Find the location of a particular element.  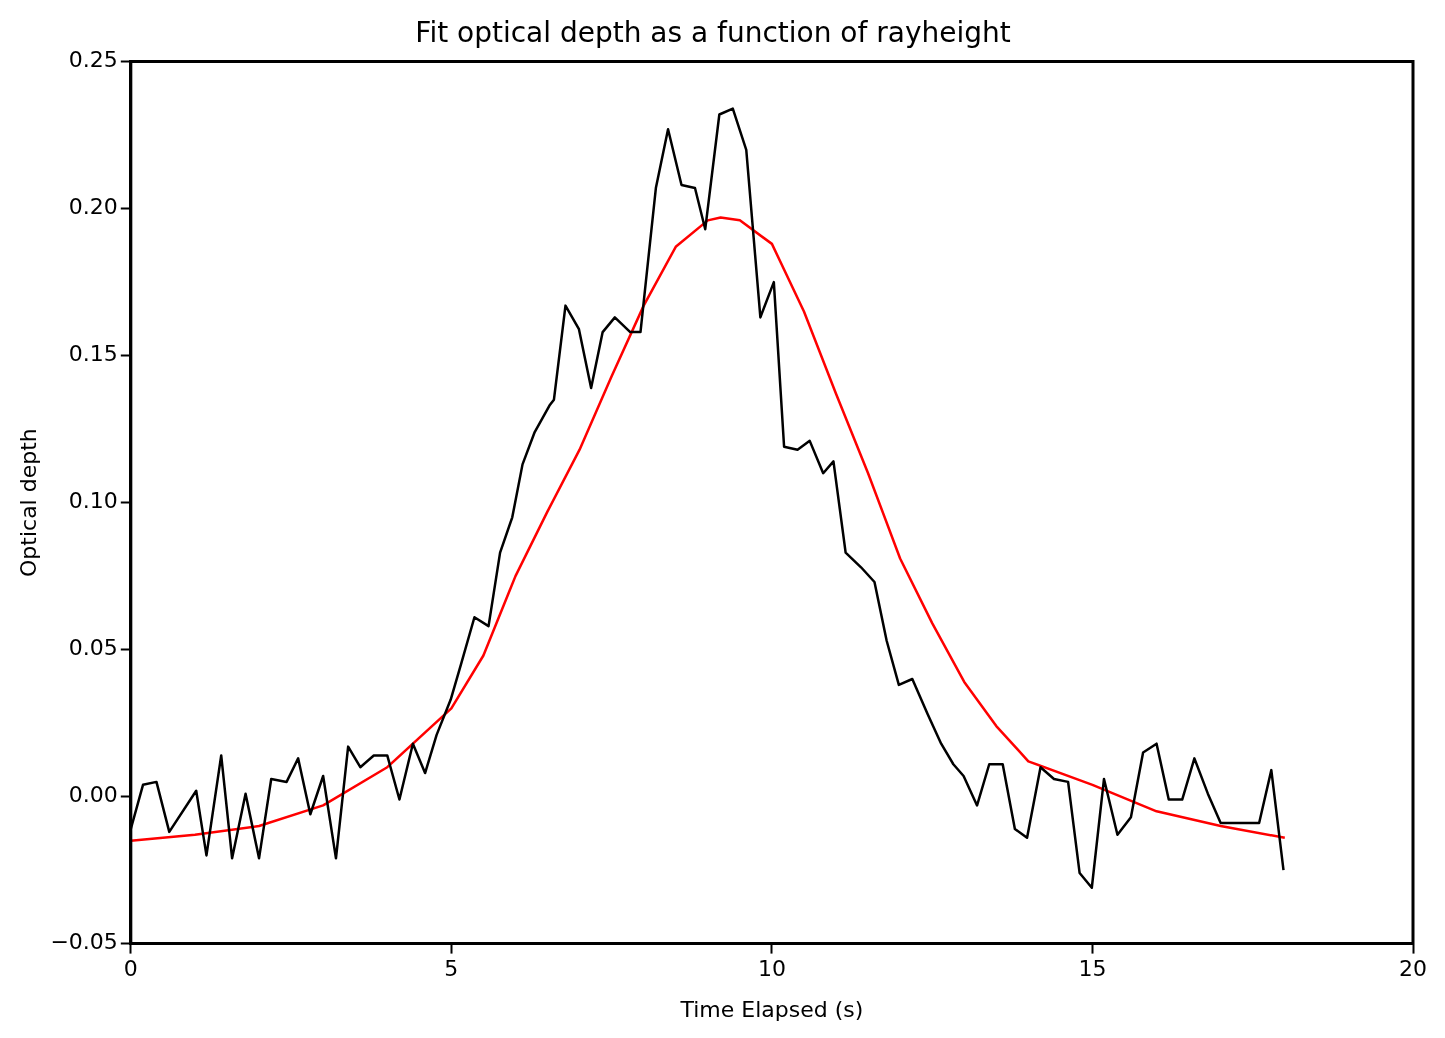

y-tick-label: 0.00 is located at coordinates (93, 795).